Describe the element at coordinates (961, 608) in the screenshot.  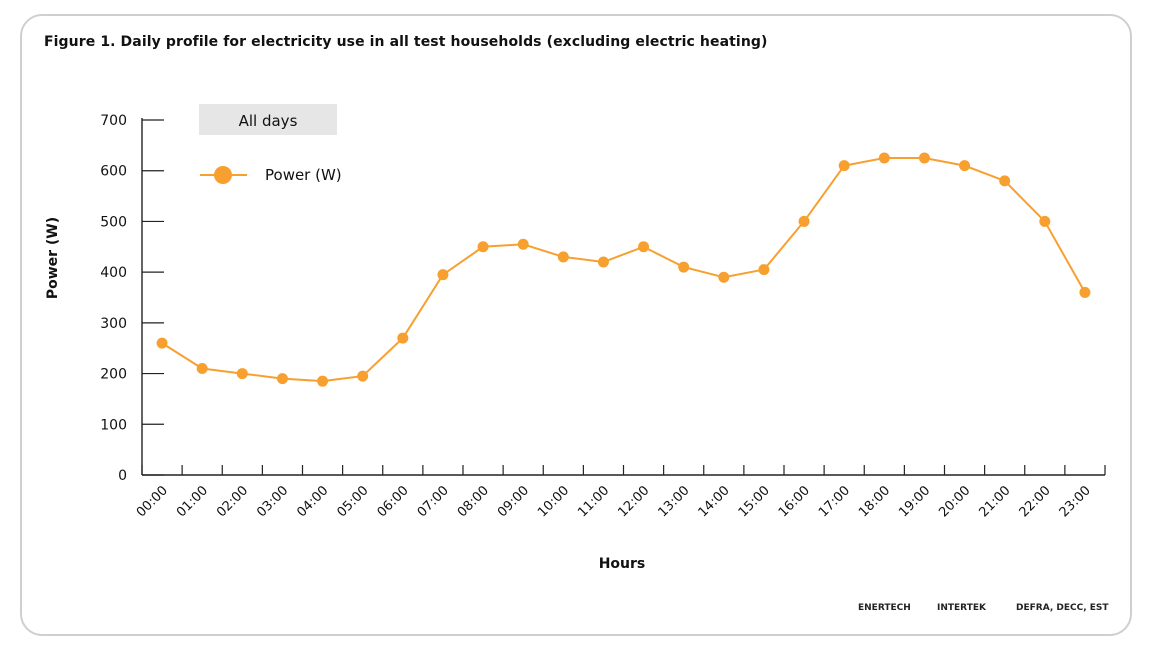
I see `credit-intertek: INTERTEK` at that location.